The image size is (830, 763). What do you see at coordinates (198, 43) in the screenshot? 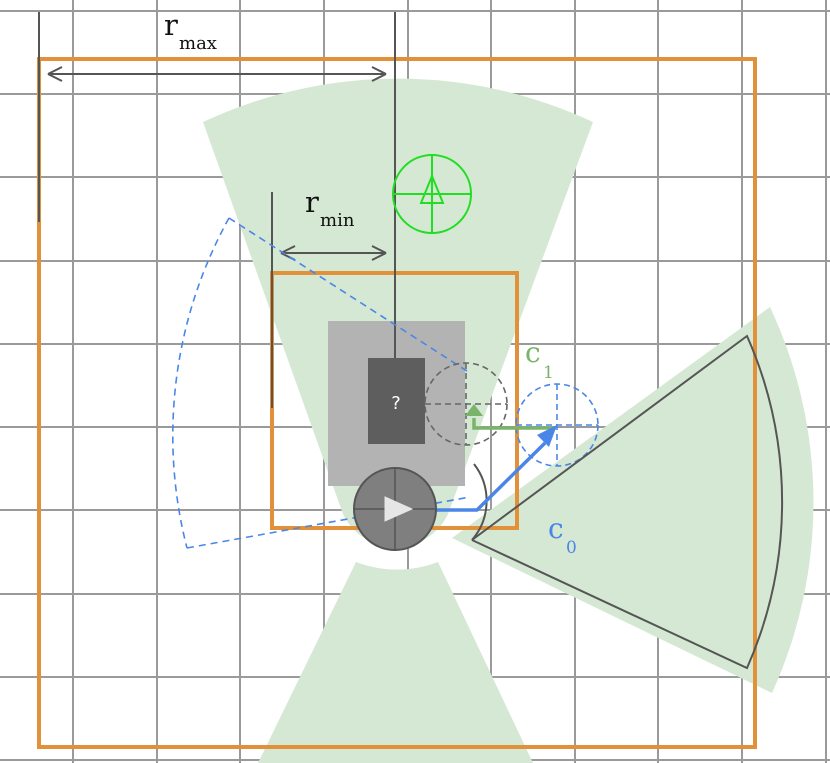
I see `rmax-label-subscript: max` at bounding box center [198, 43].